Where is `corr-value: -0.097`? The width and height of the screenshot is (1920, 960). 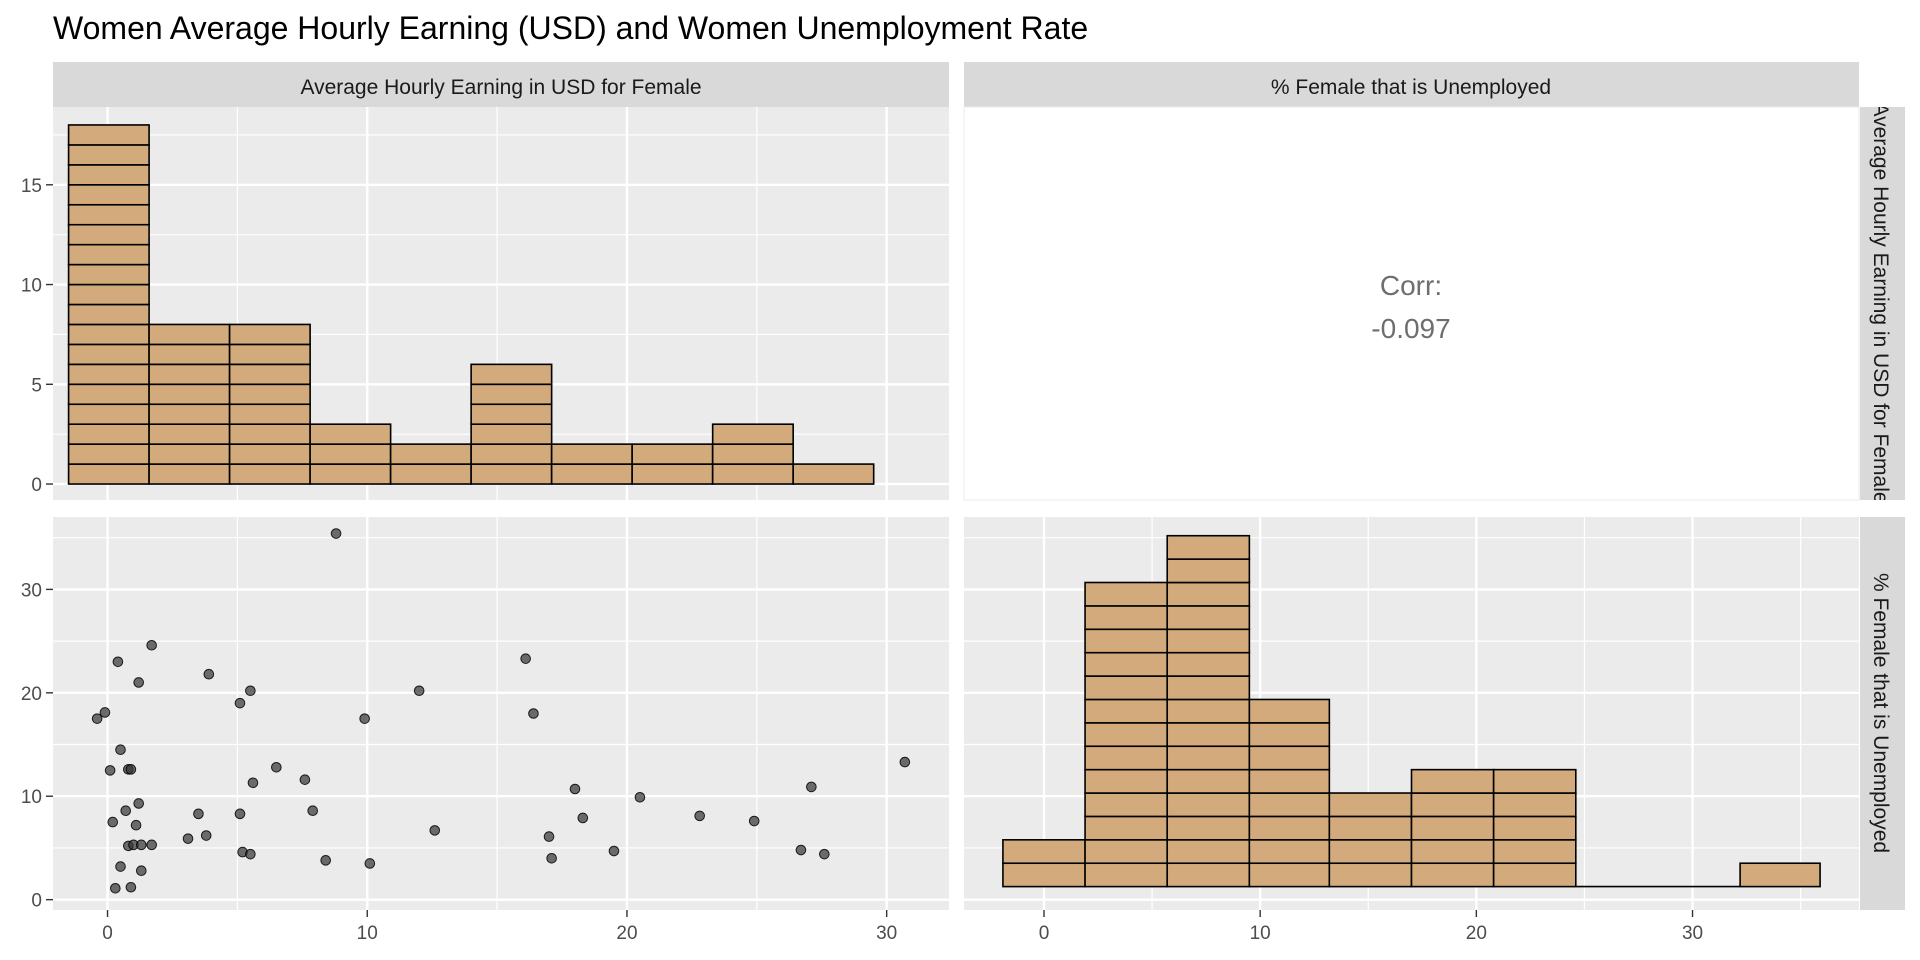
corr-value: -0.097 is located at coordinates (1410, 328).